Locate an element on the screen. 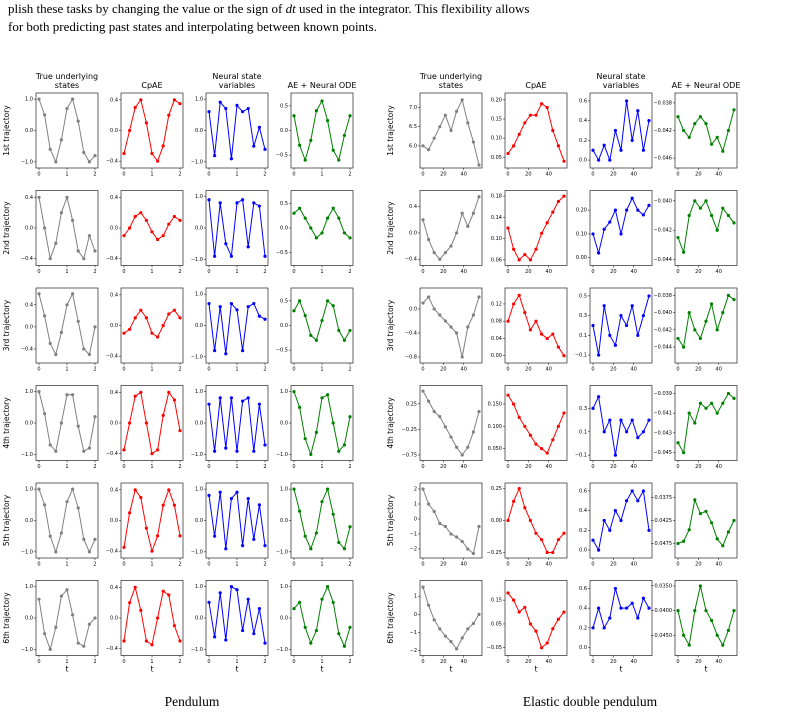 This screenshot has width=804, height=715. x-tick-label: 0 is located at coordinates (123, 662).